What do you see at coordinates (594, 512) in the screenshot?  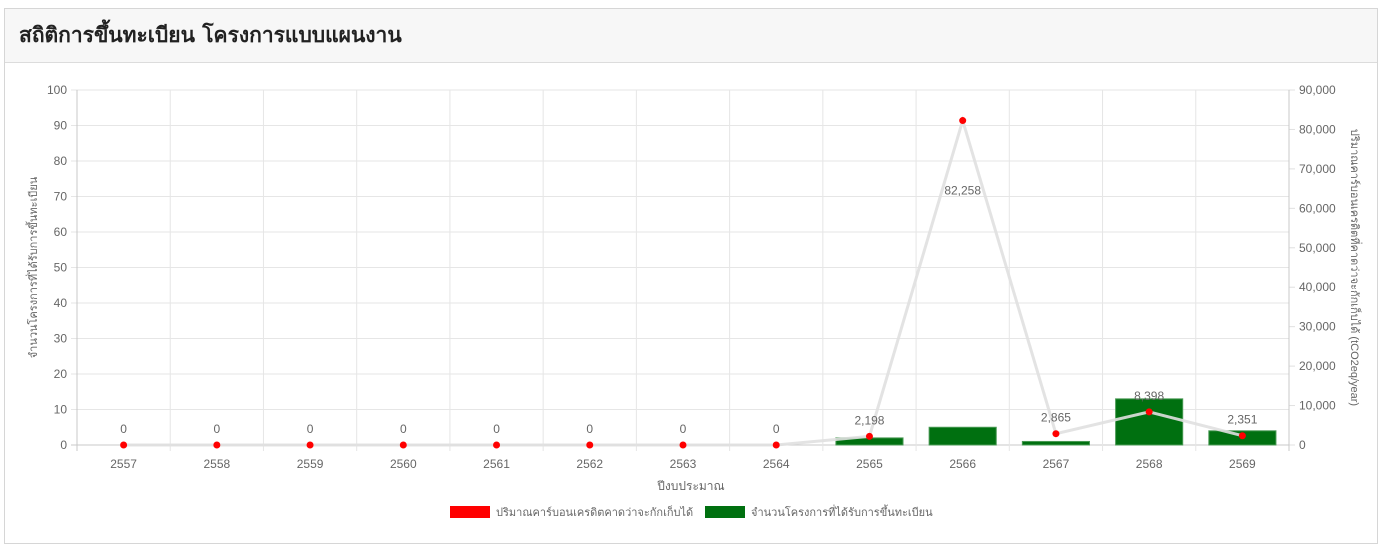 I see `legend-label-carbon: ปริมาณคาร์บอนเครดิตคาดว่าจะกักเก็บได้` at bounding box center [594, 512].